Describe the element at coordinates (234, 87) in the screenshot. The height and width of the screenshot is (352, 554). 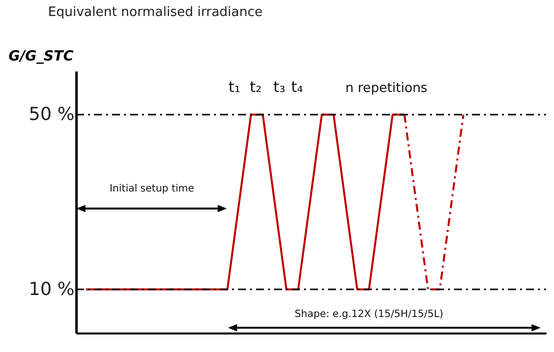
I see `annotation: t₁` at that location.